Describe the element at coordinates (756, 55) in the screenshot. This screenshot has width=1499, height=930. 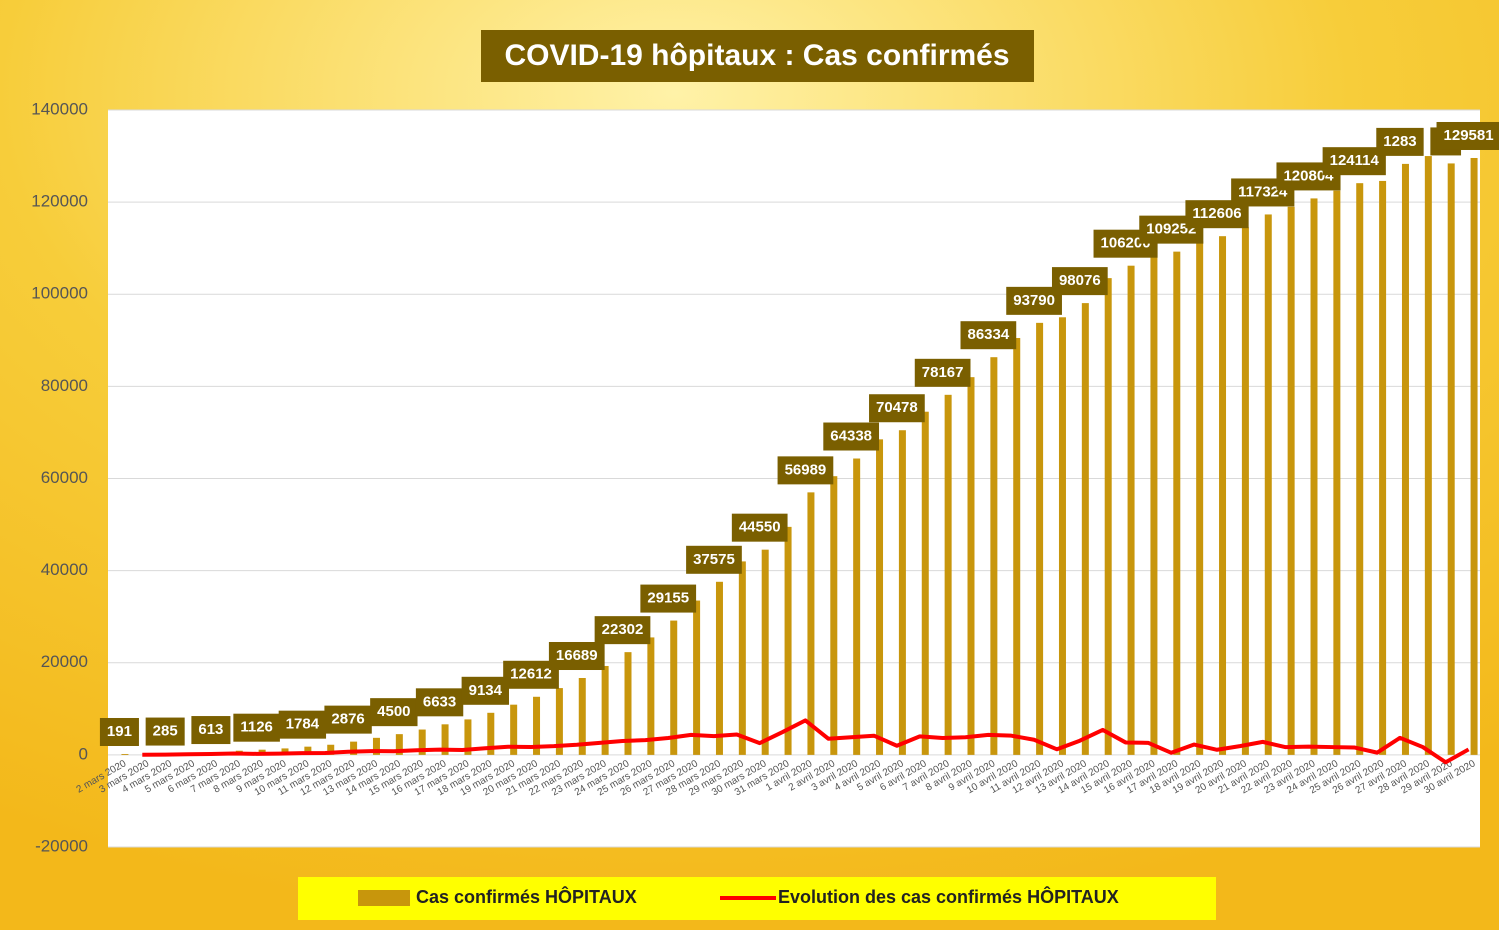
I see `chart-title: COVID-19 hôpitaux : Cas confirmés` at that location.